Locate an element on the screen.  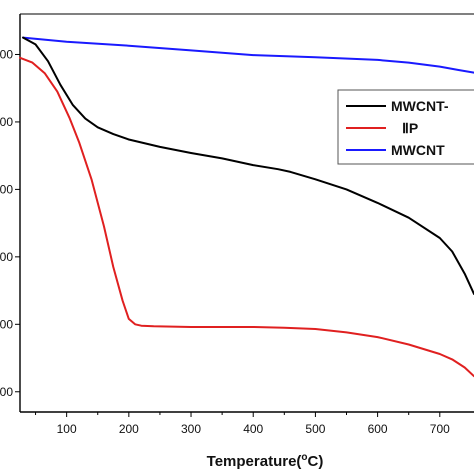
legend-label-2: ⅡP is located at coordinates (410, 128).